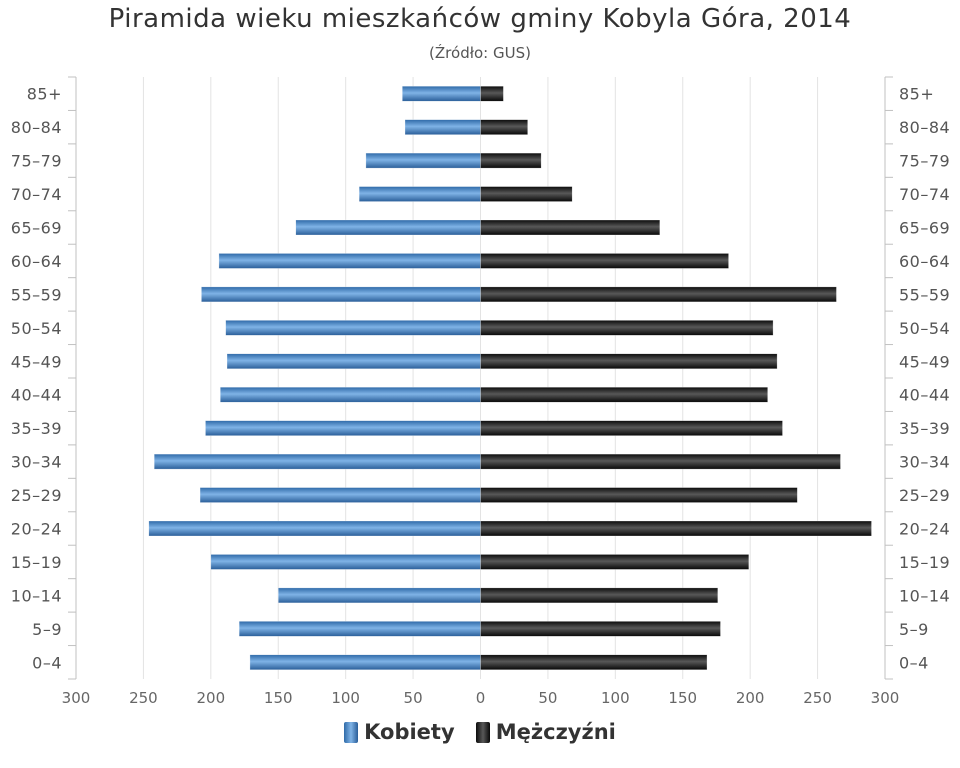  What do you see at coordinates (47, 629) in the screenshot?
I see `category-label-left: 5–9` at bounding box center [47, 629].